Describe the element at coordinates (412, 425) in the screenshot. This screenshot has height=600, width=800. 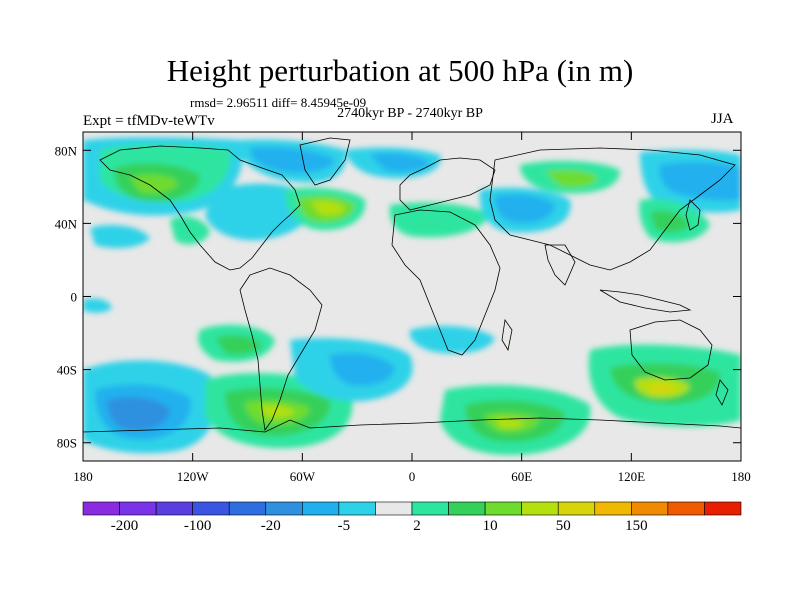
I see `coastline-antarctica` at that location.